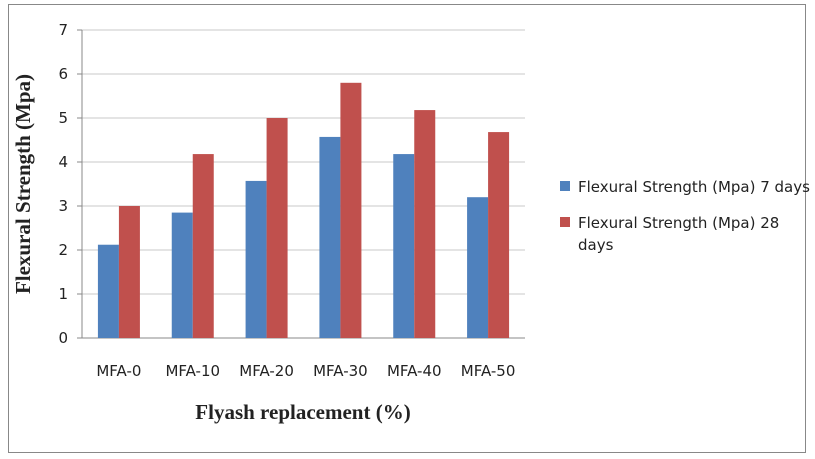 The width and height of the screenshot is (815, 459). What do you see at coordinates (63, 162) in the screenshot?
I see `y-tick-label: 4` at bounding box center [63, 162].